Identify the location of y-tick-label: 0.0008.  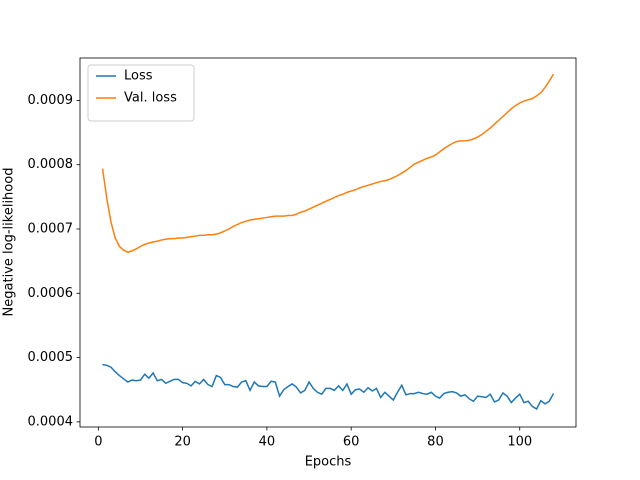
(51, 164).